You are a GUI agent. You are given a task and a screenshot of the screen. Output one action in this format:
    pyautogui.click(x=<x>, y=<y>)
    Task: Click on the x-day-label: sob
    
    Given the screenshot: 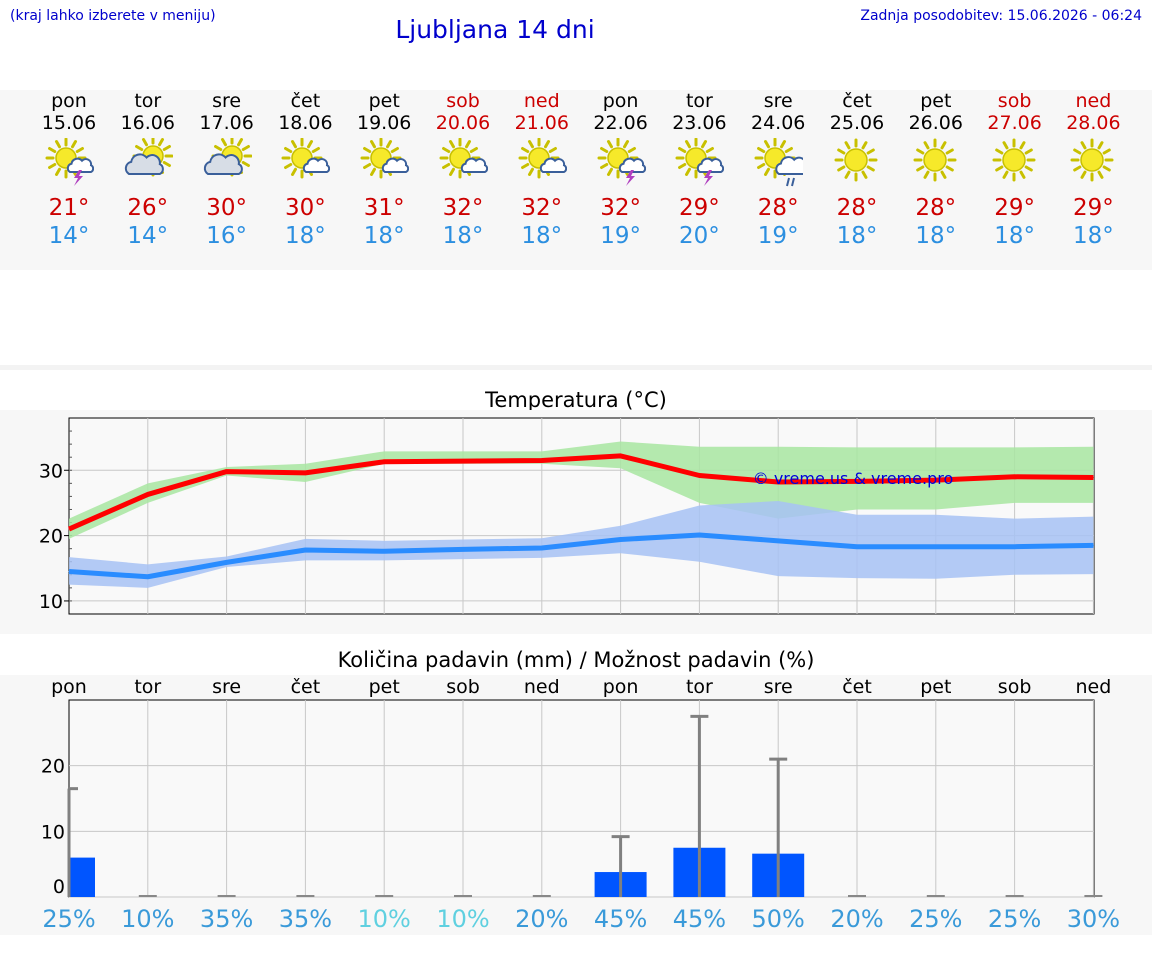 What is the action you would take?
    pyautogui.click(x=463, y=687)
    